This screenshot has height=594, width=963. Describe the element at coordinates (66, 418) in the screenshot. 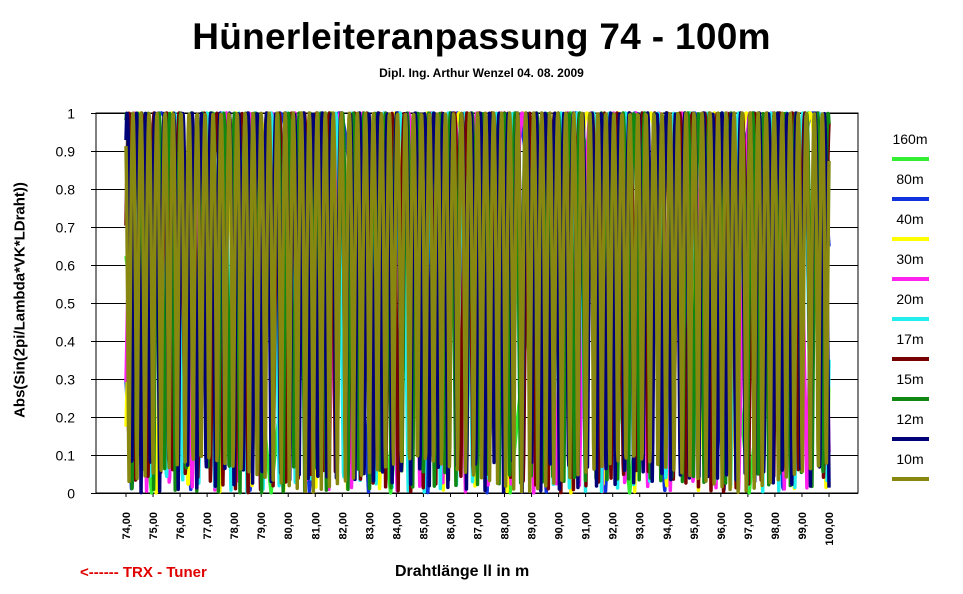

I see `y-tick-label: 0.2` at that location.